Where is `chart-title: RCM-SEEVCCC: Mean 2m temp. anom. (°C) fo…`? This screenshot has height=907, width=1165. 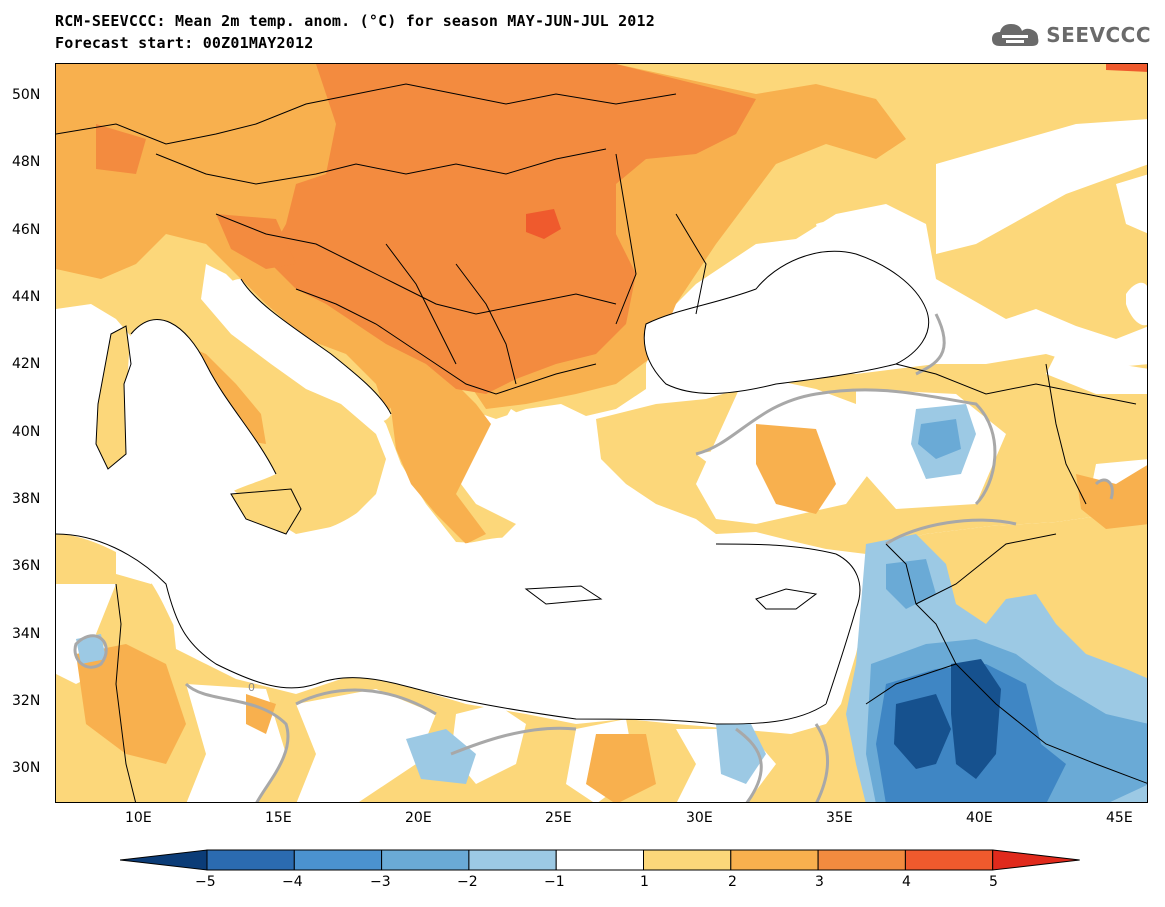
chart-title: RCM-SEEVCCC: Mean 2m temp. anom. (°C) fo… is located at coordinates (355, 21).